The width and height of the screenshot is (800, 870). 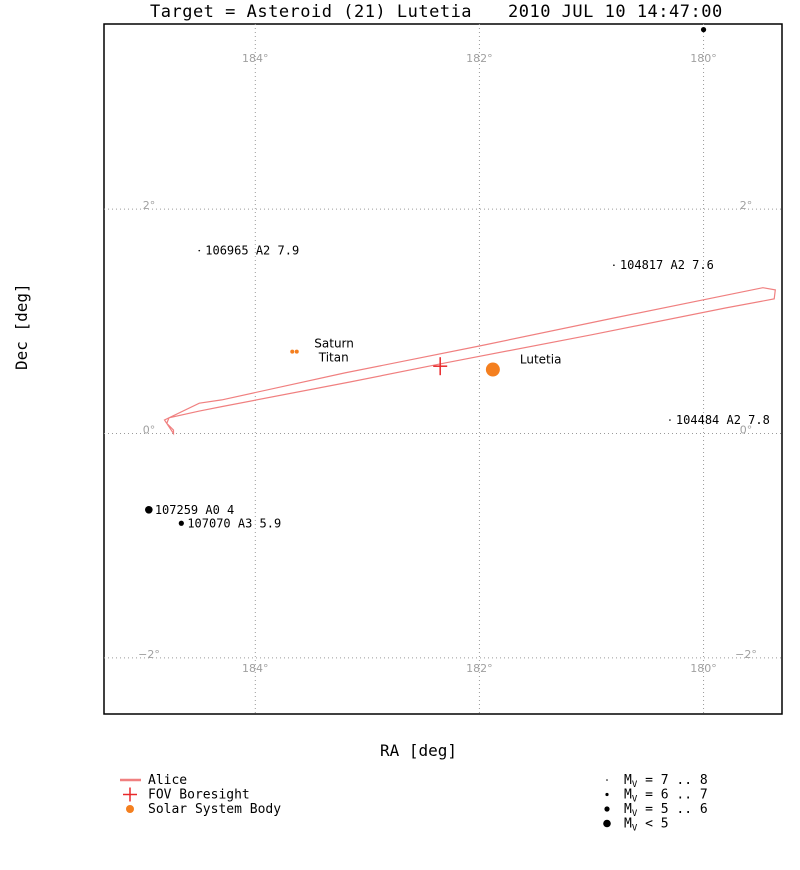 What do you see at coordinates (667, 265) in the screenshot?
I see `star-label: 104817 A2 7.6` at bounding box center [667, 265].